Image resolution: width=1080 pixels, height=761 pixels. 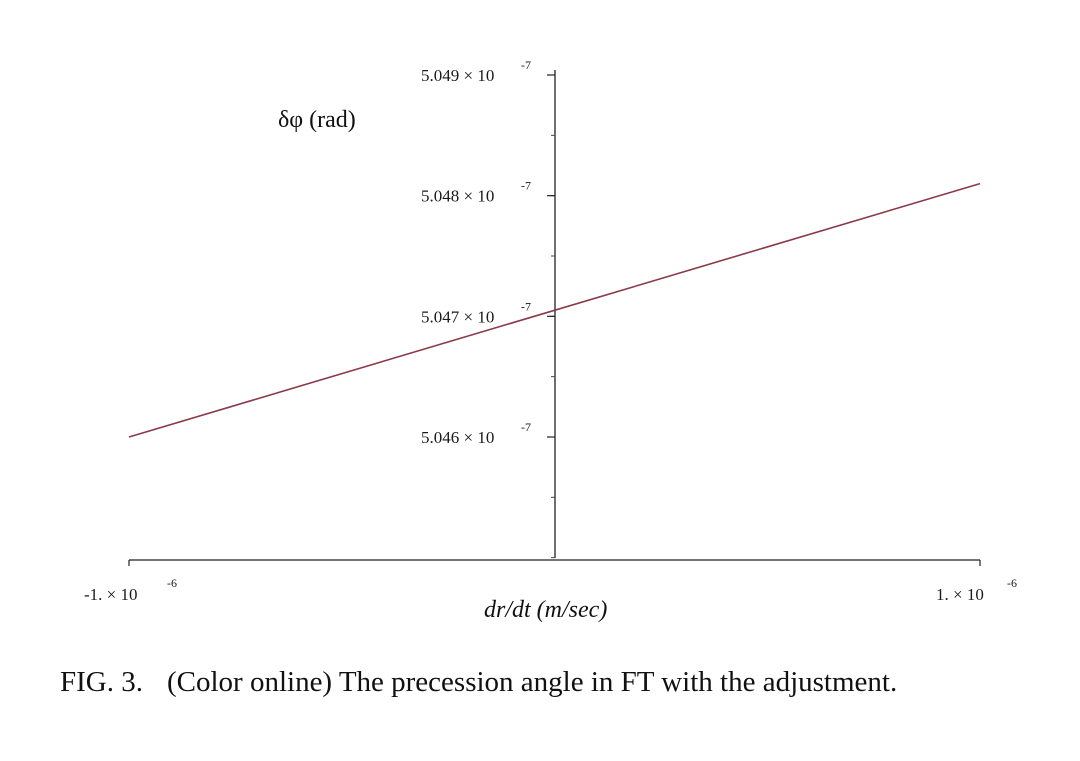 I want to click on x-tick-label: -1. × 10, so click(x=111, y=594).